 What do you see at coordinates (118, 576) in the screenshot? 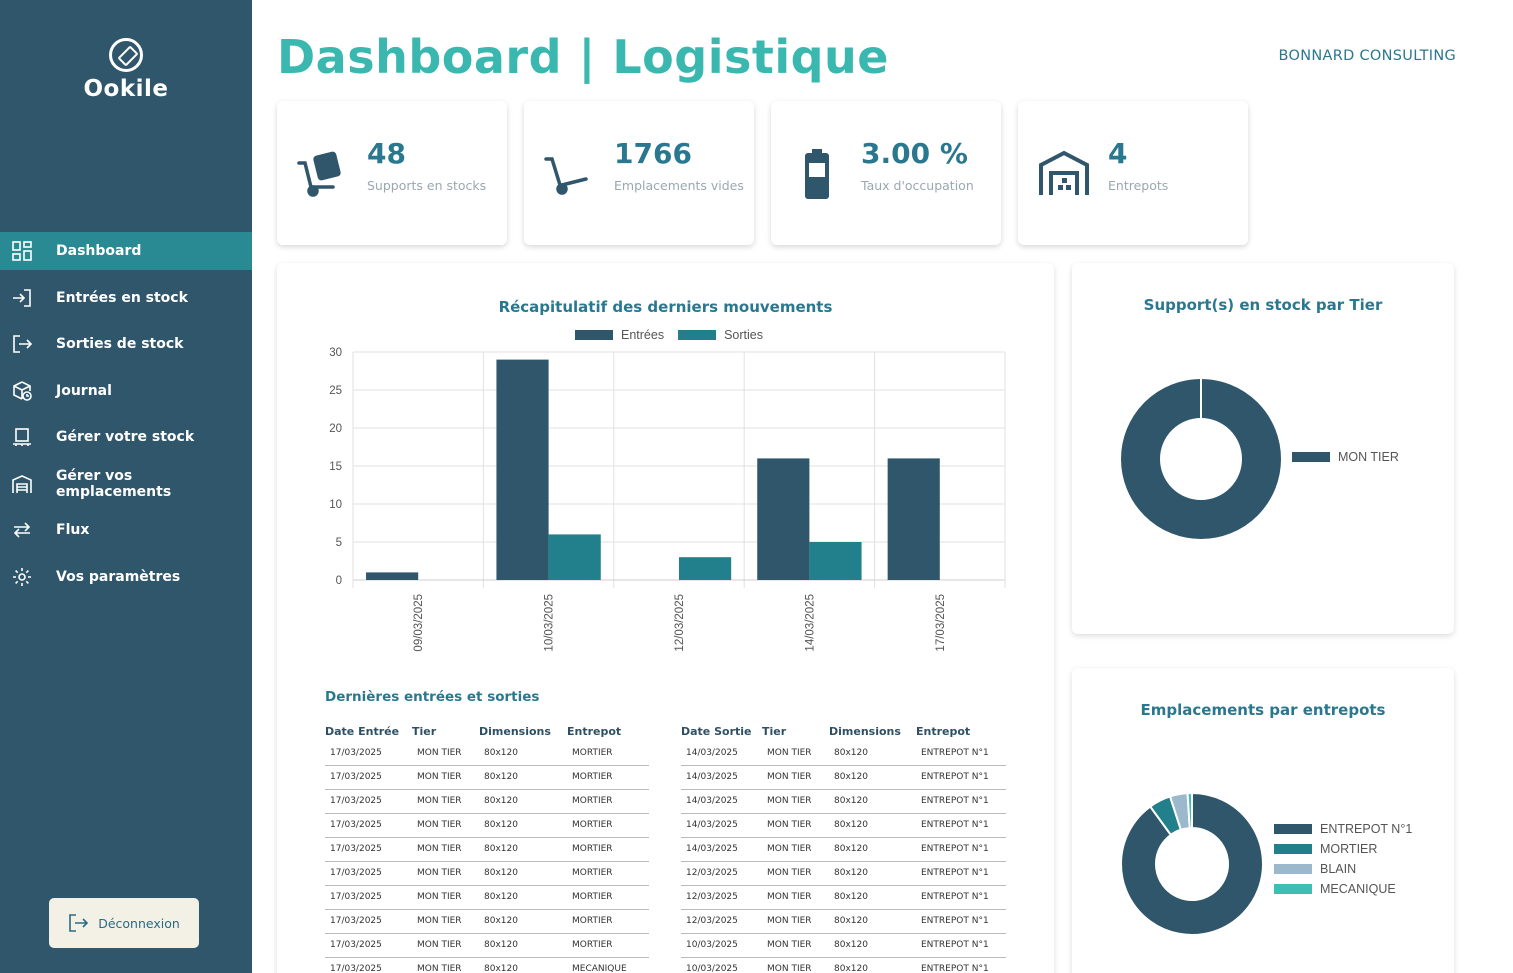
I see `sidebar-item-label: Vos paramètres` at bounding box center [118, 576].